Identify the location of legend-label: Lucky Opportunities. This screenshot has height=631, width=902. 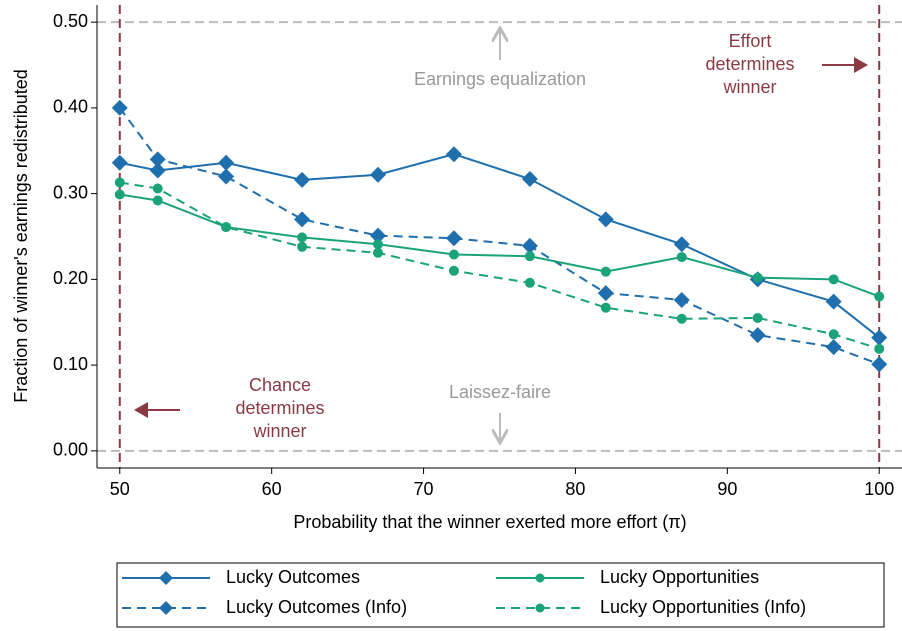
(679, 577).